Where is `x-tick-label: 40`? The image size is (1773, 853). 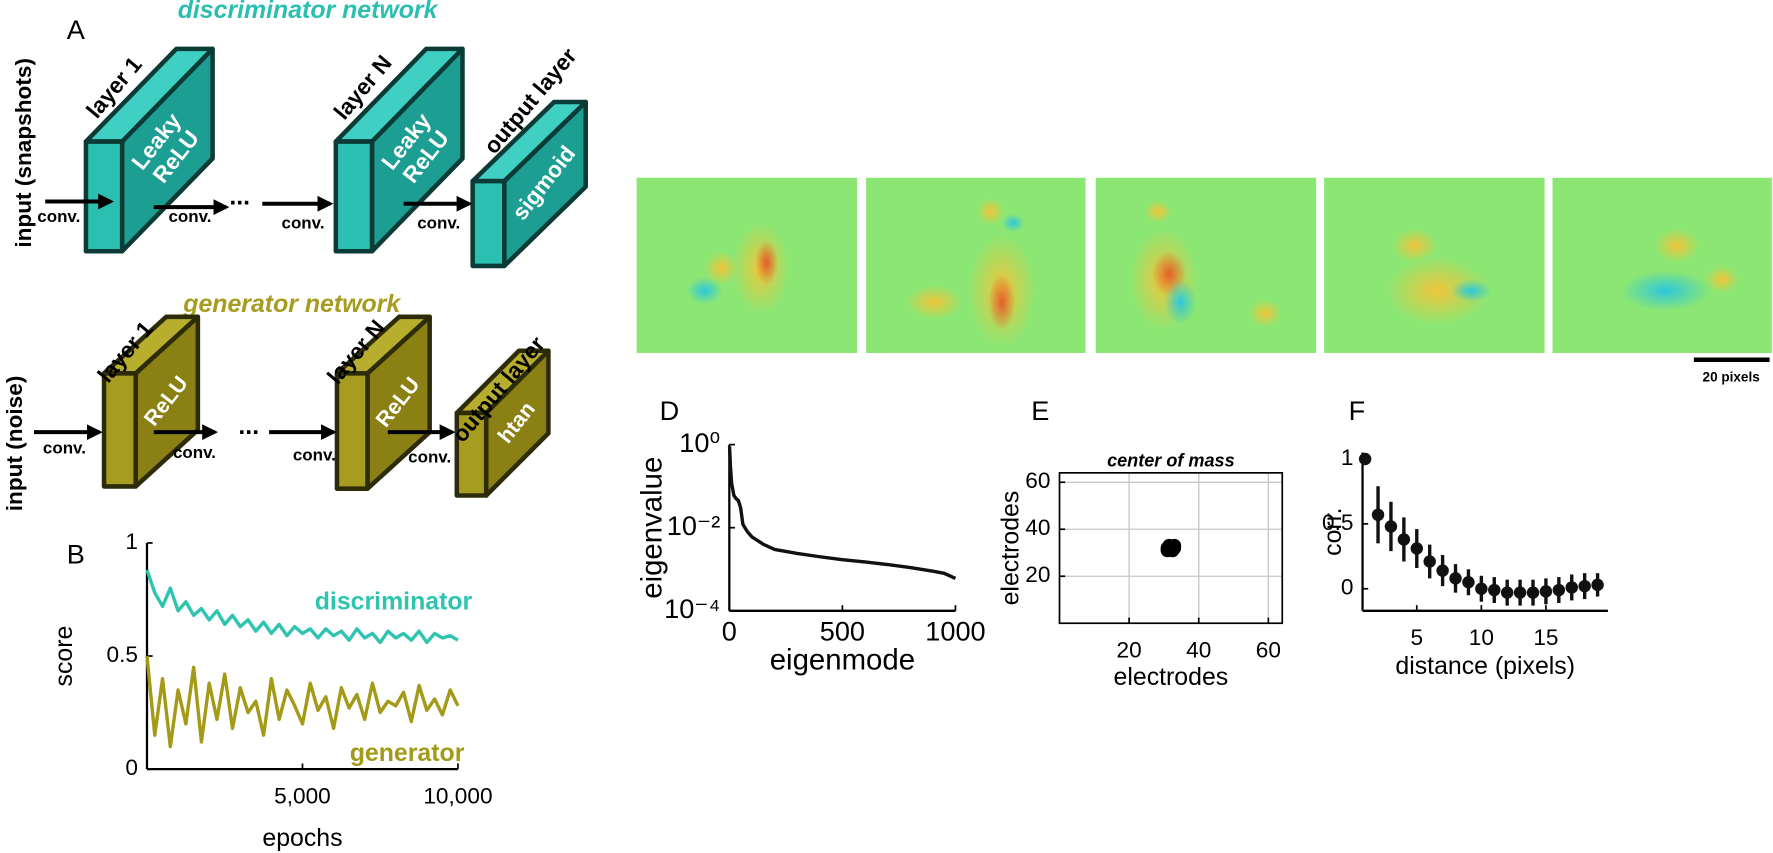 x-tick-label: 40 is located at coordinates (1198, 649).